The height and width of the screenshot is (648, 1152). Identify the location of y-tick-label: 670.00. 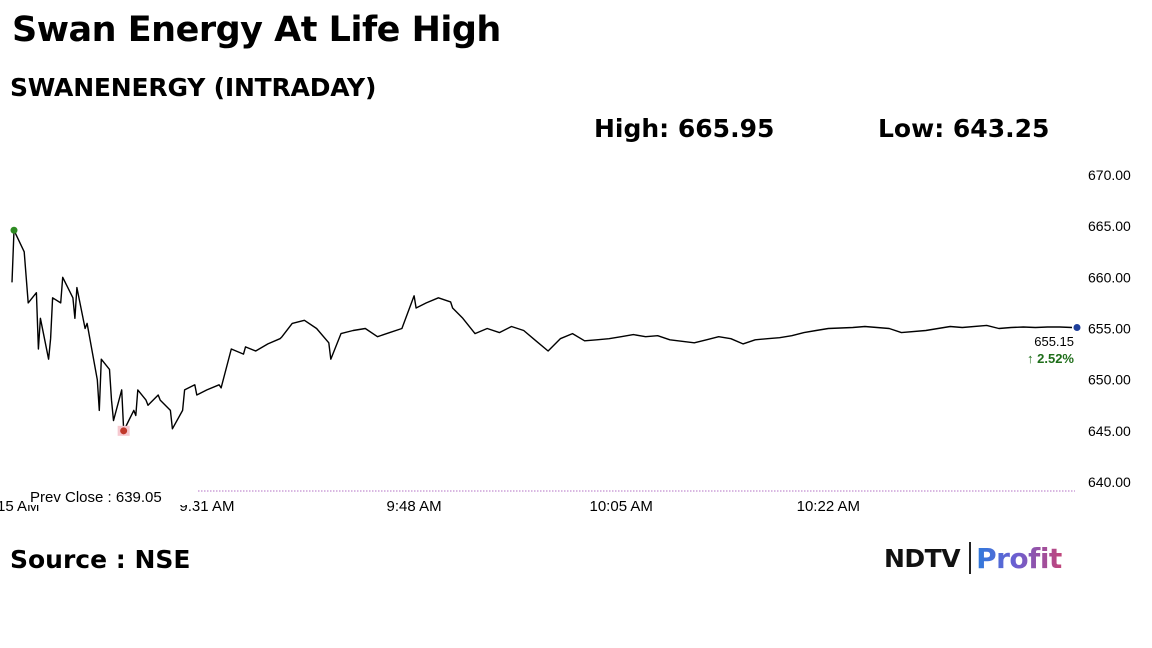
(1109, 175).